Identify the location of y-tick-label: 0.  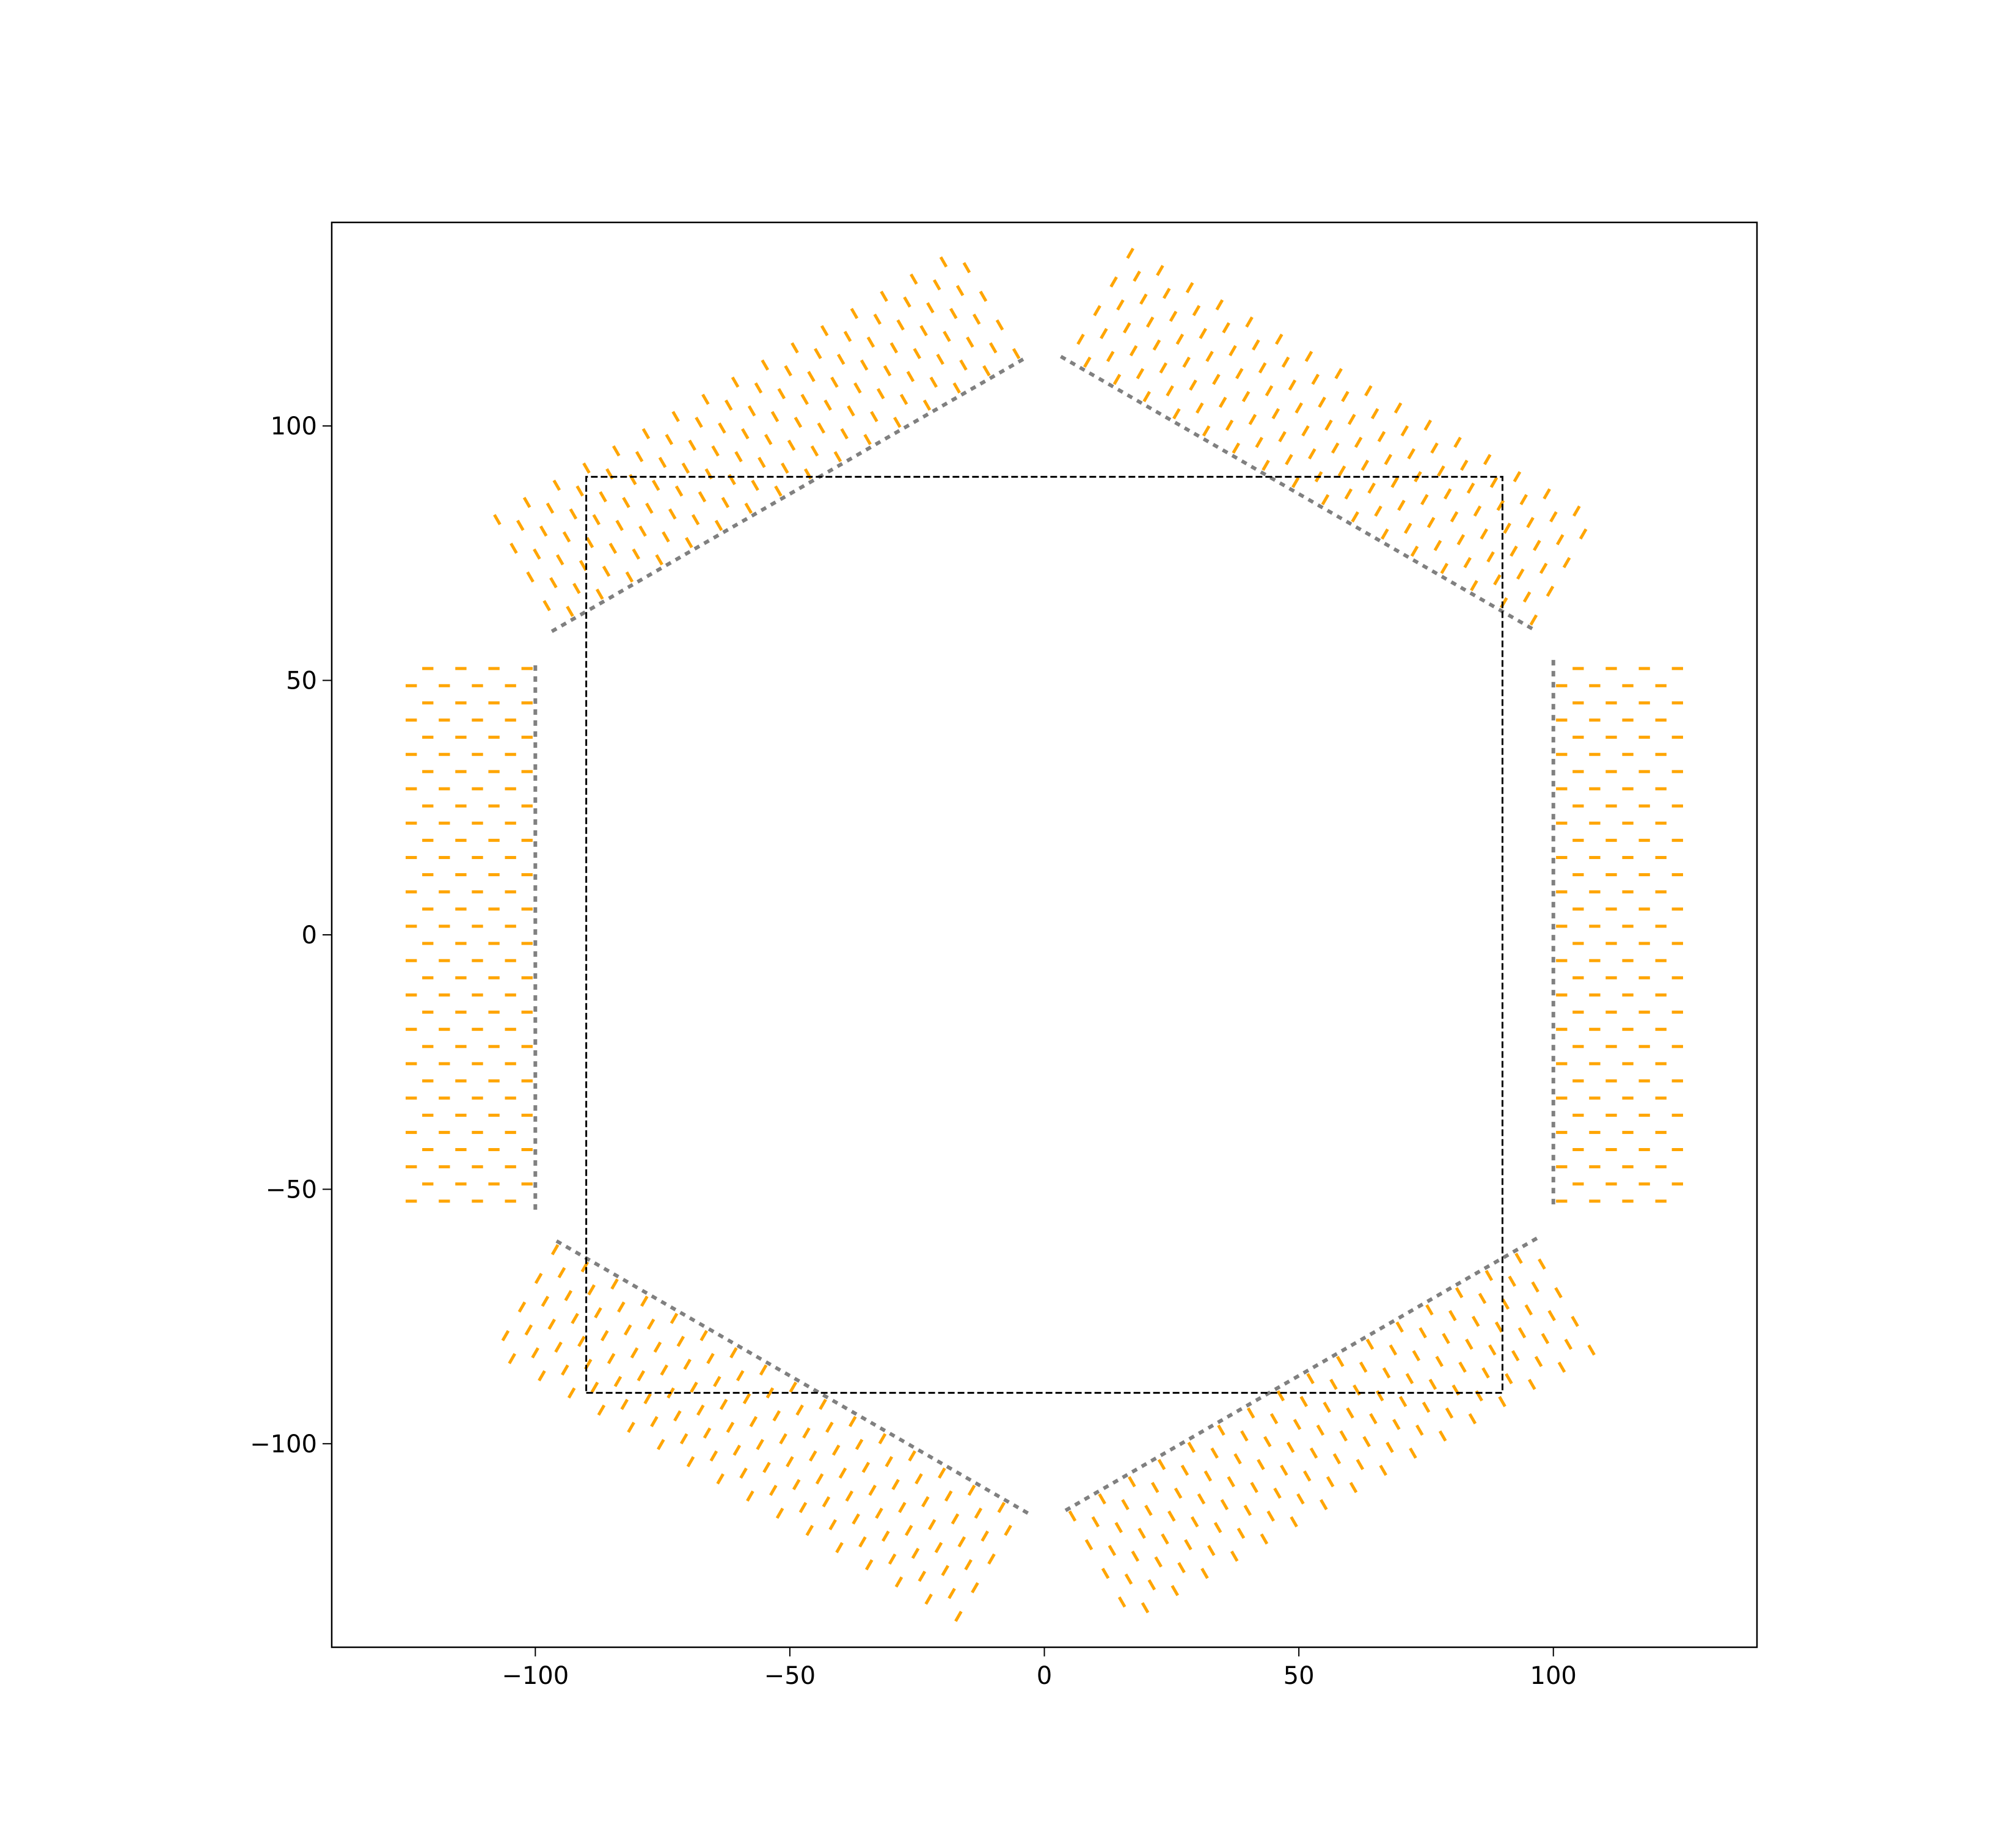
(309, 935).